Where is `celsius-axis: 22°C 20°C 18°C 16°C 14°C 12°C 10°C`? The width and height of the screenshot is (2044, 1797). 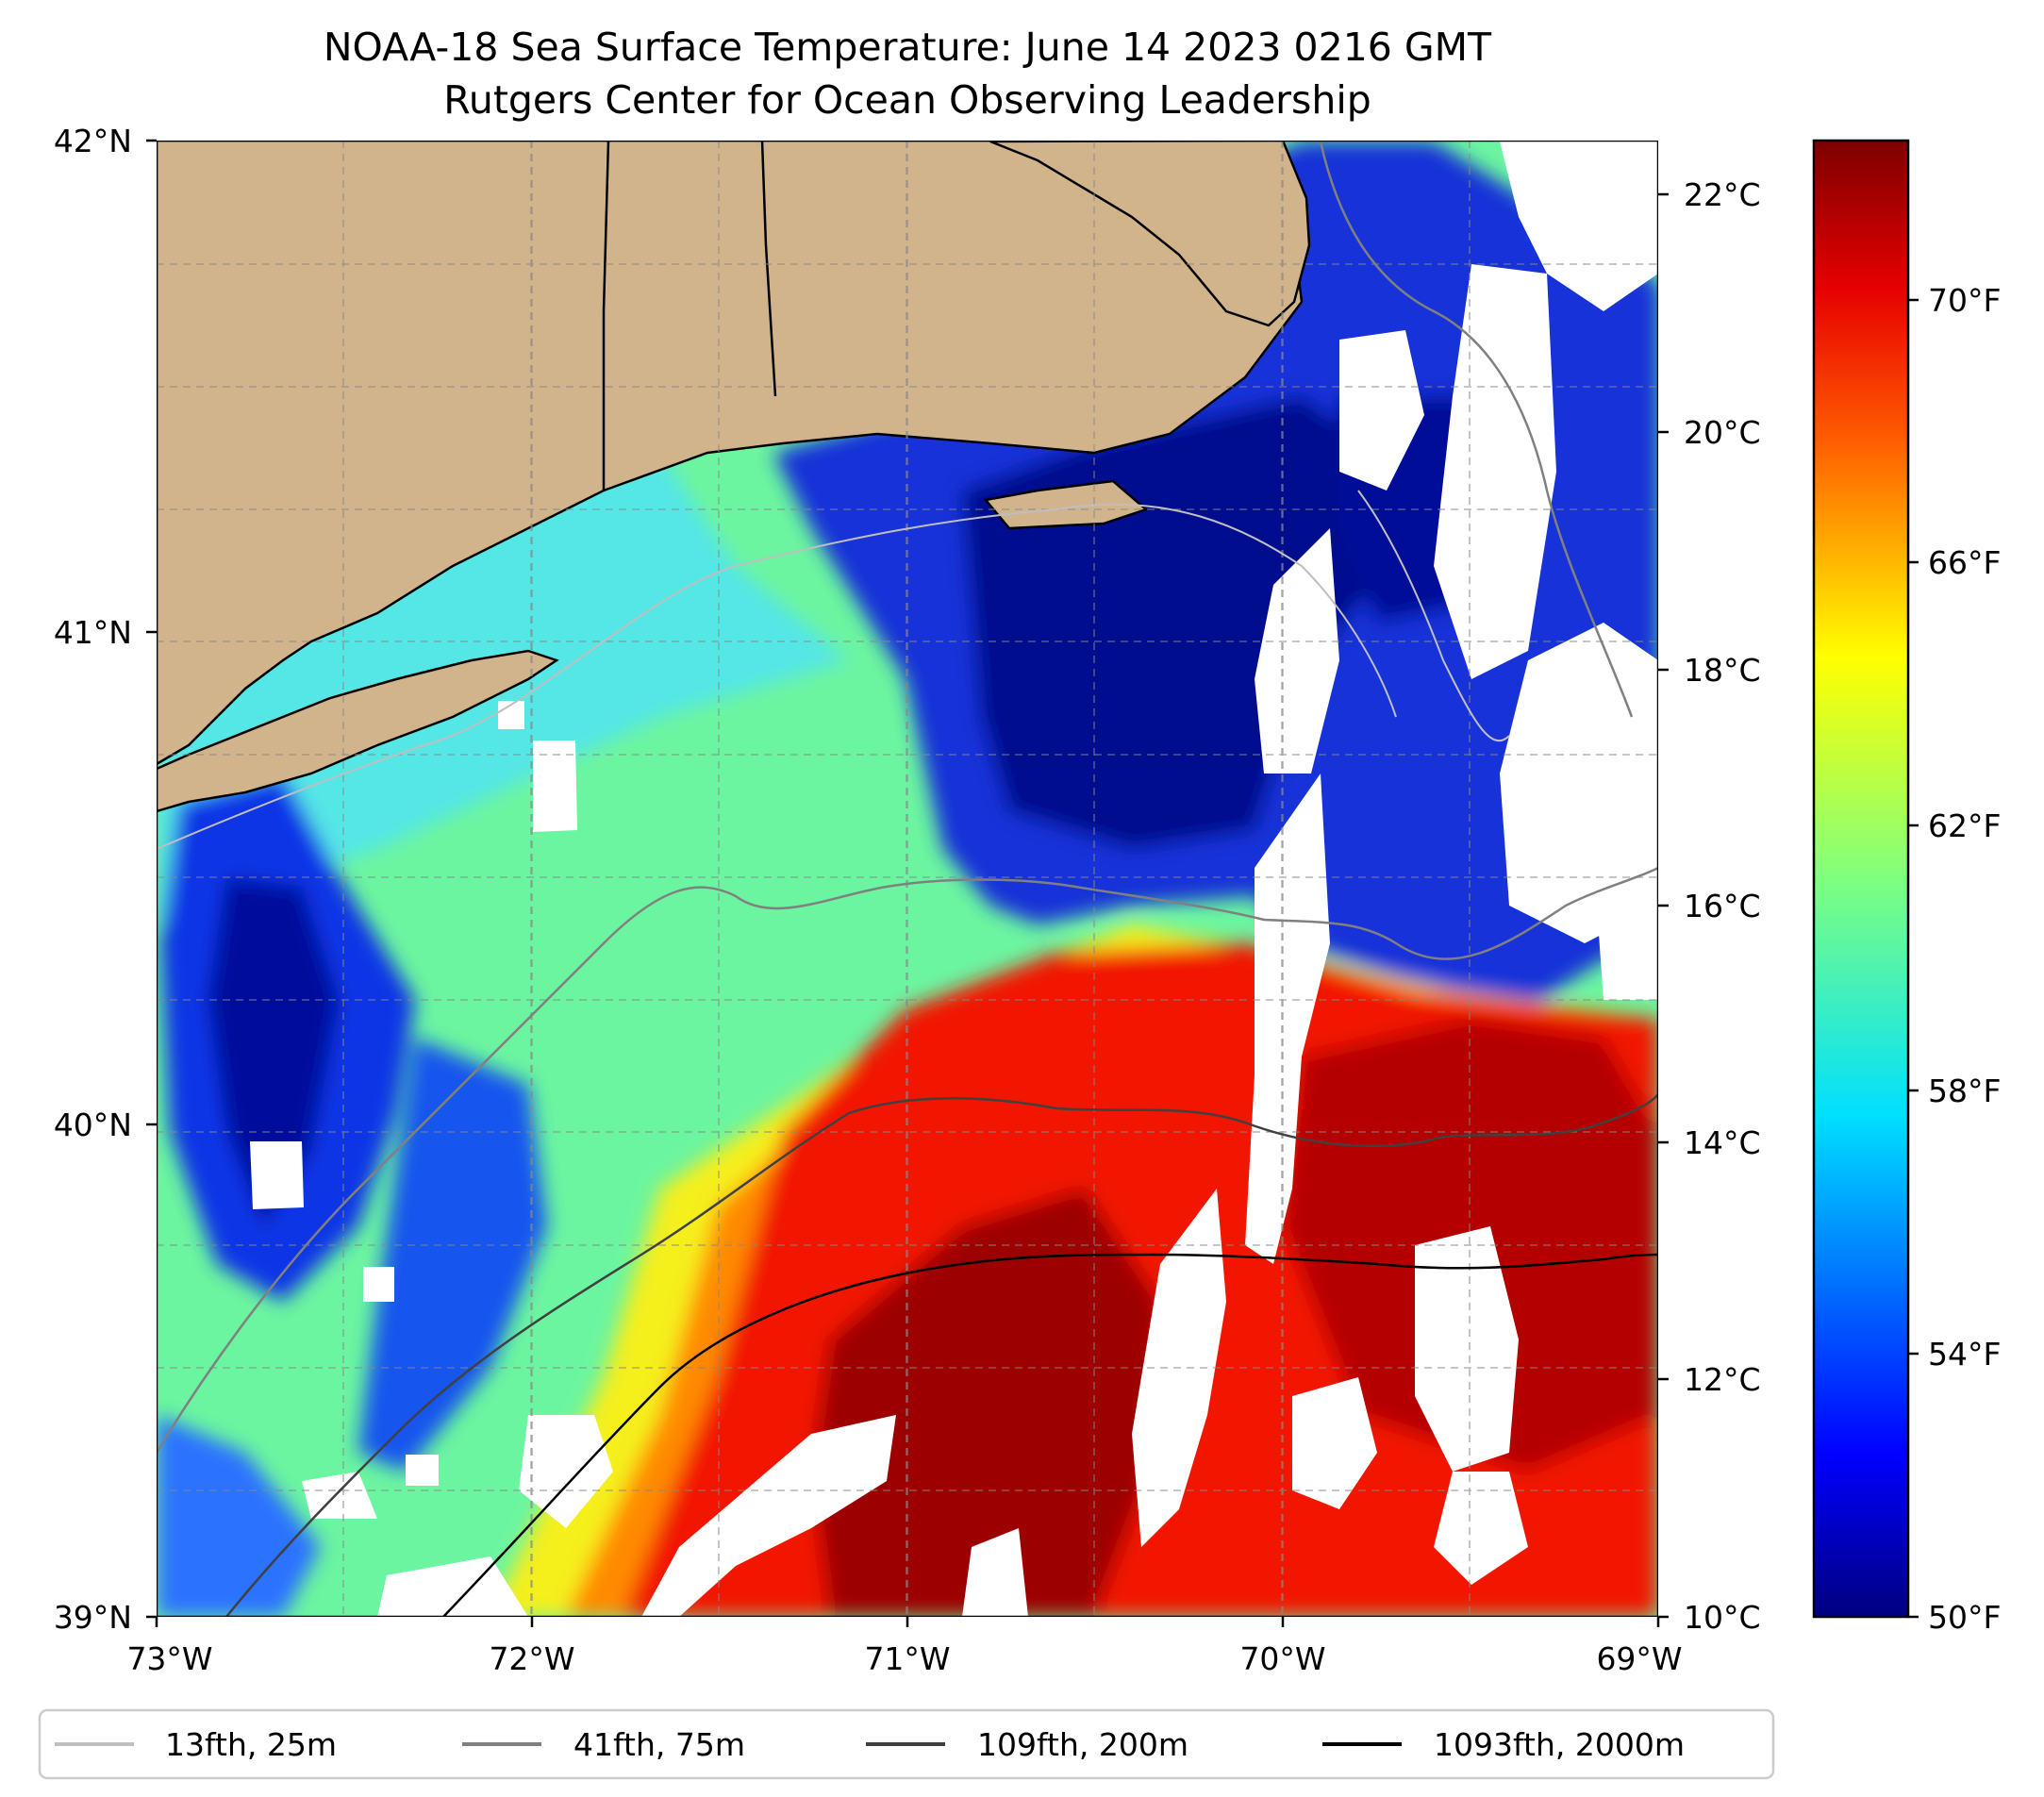 celsius-axis: 22°C 20°C 18°C 16°C 14°C 12°C 10°C is located at coordinates (1709, 906).